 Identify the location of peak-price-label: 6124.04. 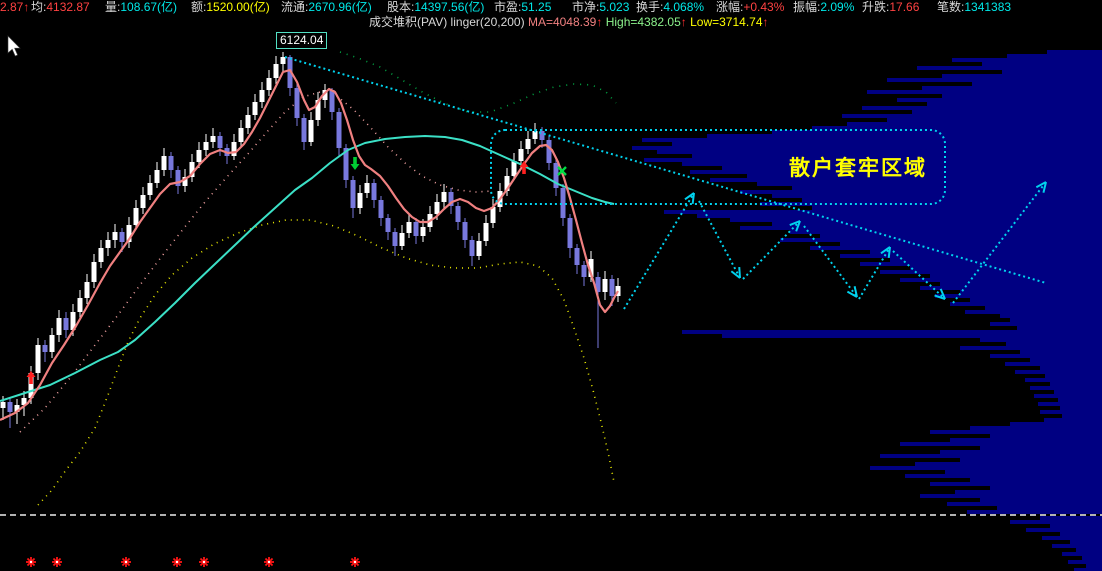
(302, 40).